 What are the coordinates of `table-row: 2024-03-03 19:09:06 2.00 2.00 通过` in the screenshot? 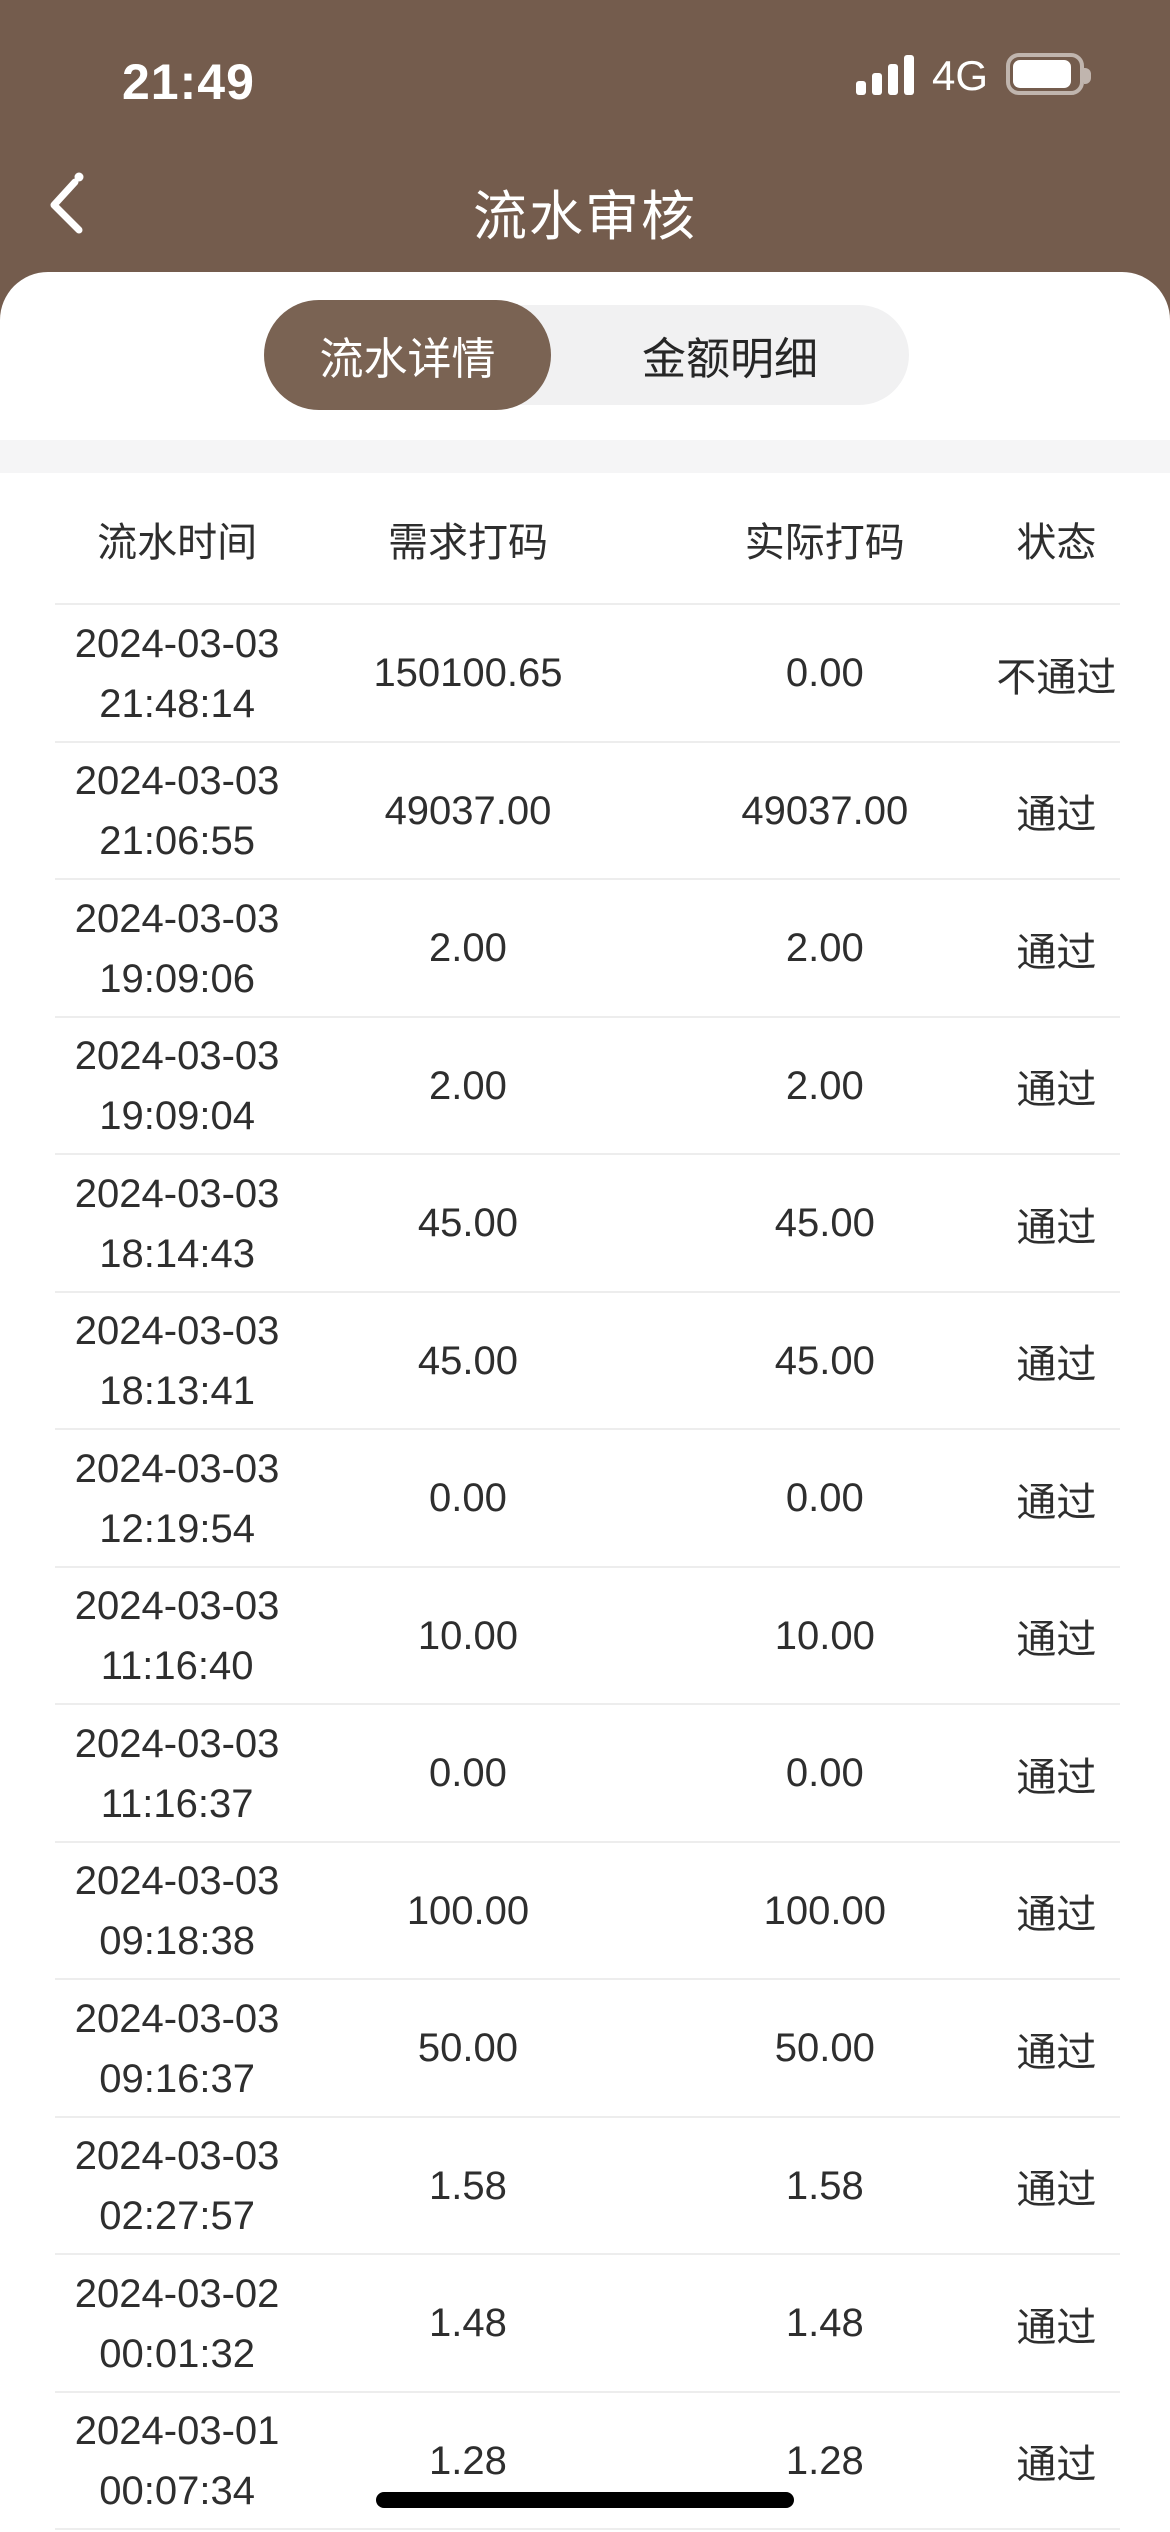 It's located at (585, 949).